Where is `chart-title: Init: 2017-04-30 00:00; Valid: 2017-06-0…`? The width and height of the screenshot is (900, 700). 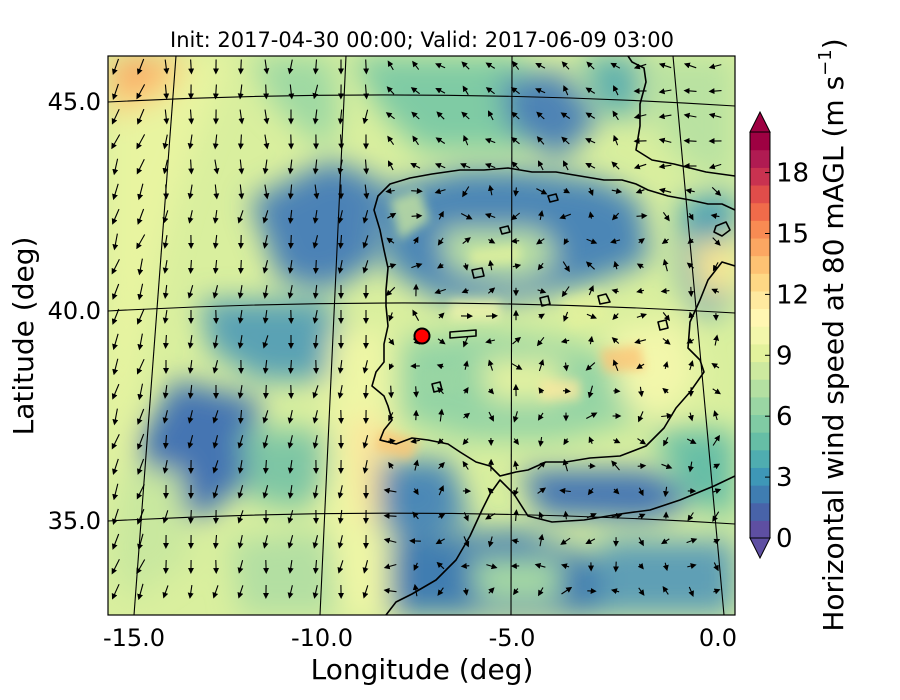 chart-title: Init: 2017-04-30 00:00; Valid: 2017-06-0… is located at coordinates (422, 40).